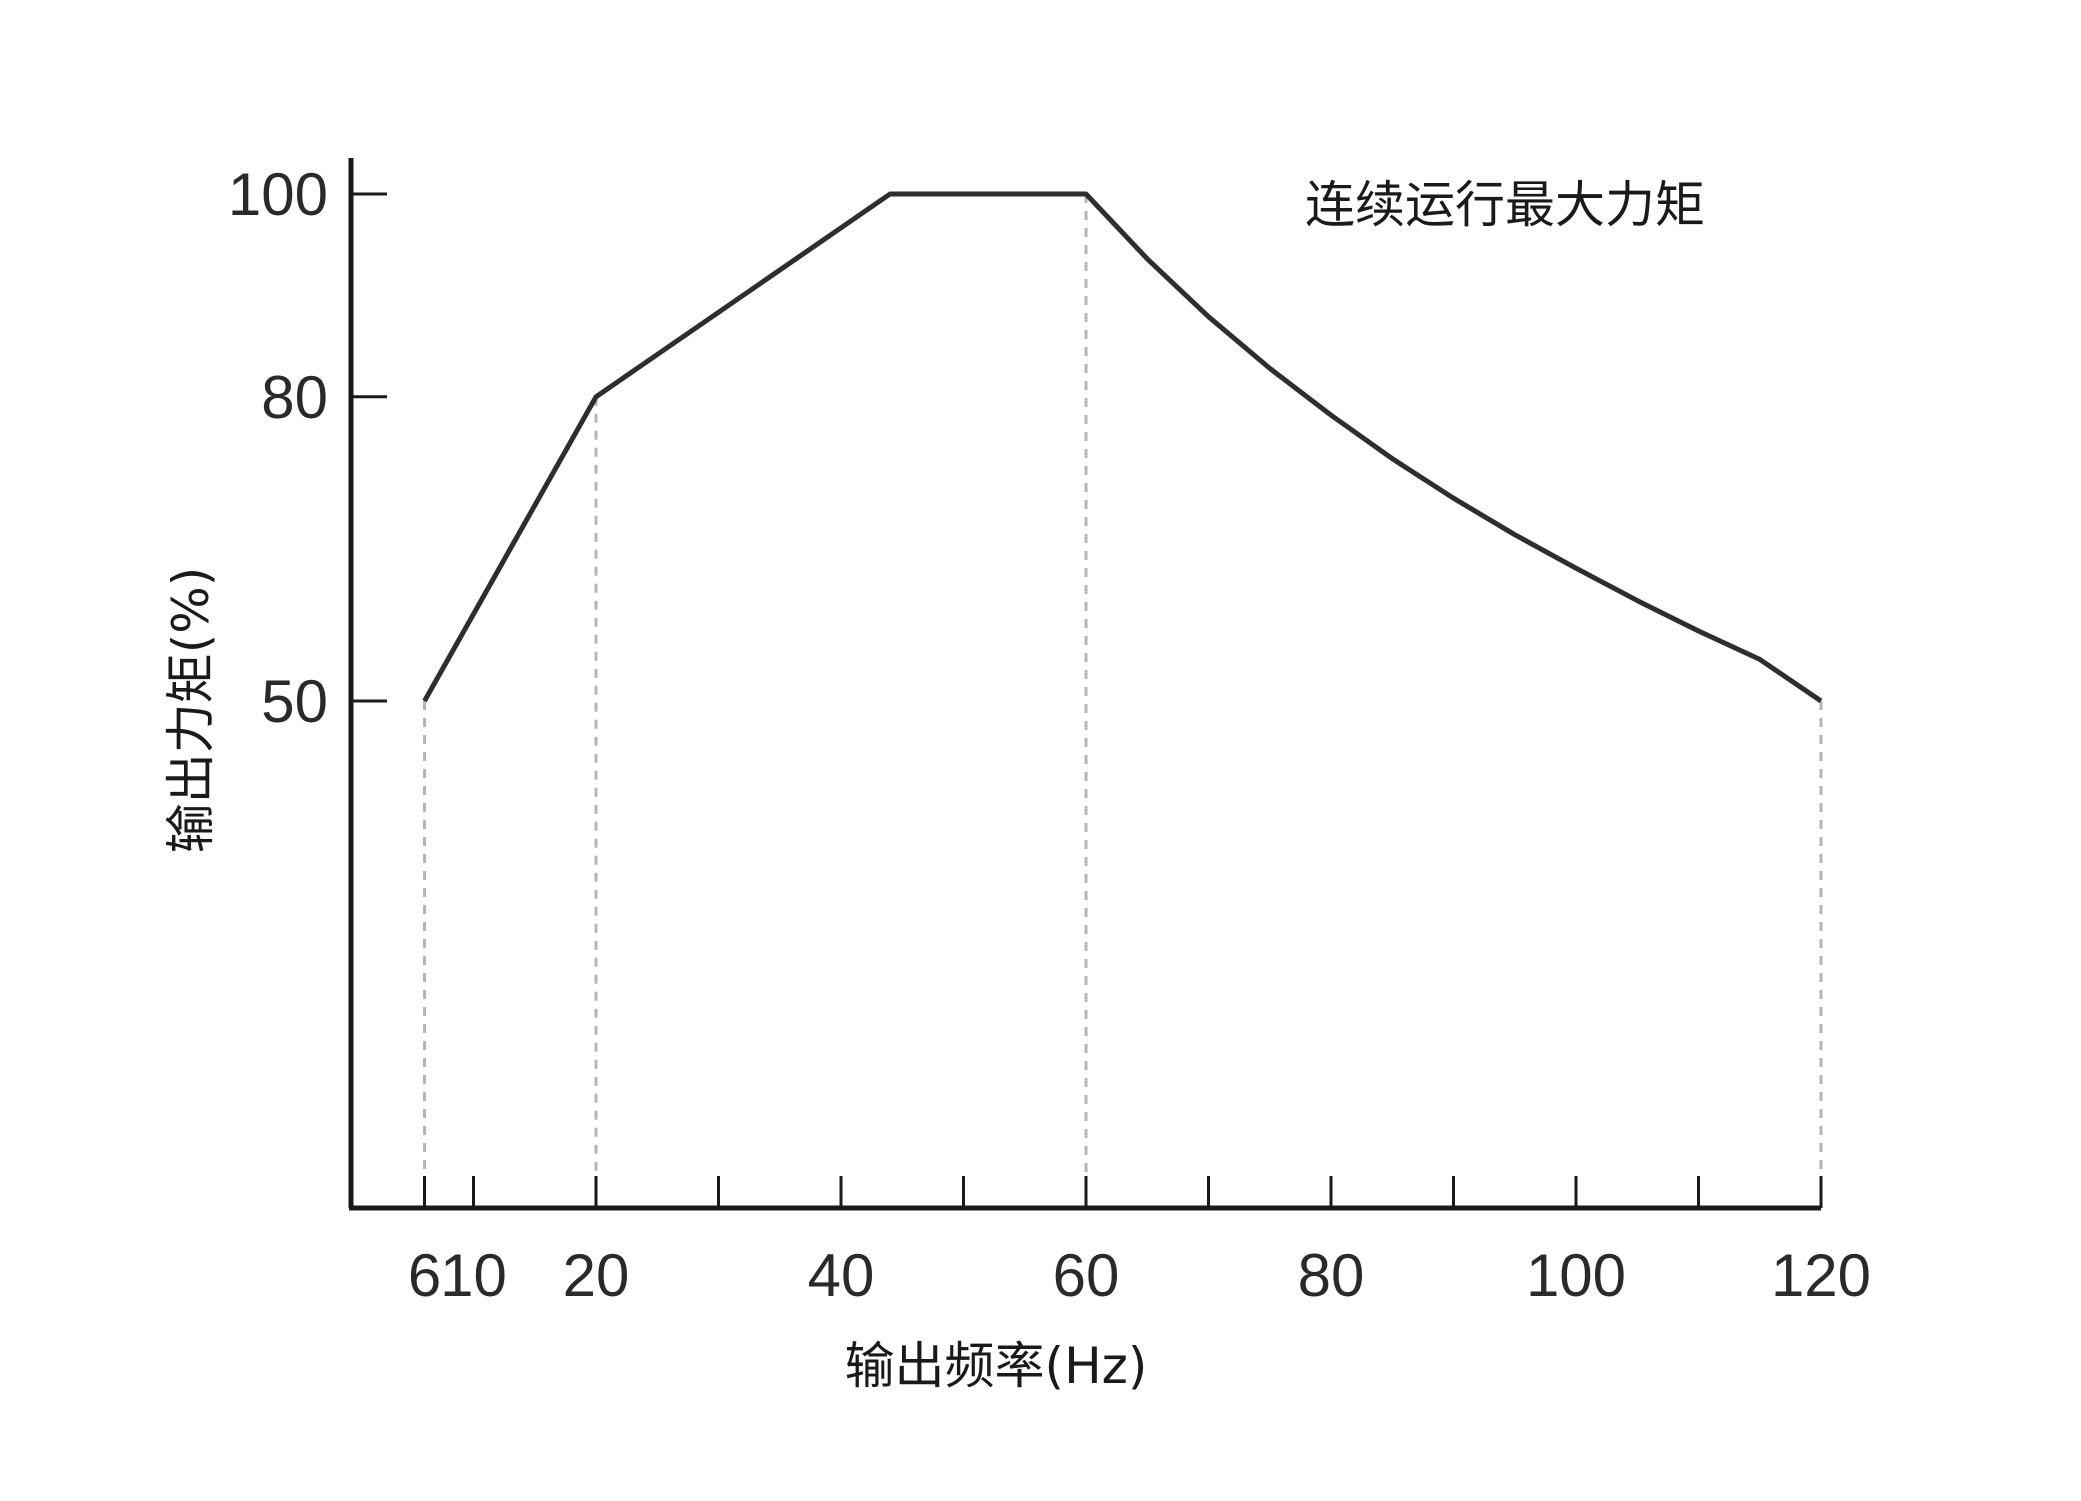  What do you see at coordinates (1505, 205) in the screenshot?
I see `series-label: 连续运行最大力矩` at bounding box center [1505, 205].